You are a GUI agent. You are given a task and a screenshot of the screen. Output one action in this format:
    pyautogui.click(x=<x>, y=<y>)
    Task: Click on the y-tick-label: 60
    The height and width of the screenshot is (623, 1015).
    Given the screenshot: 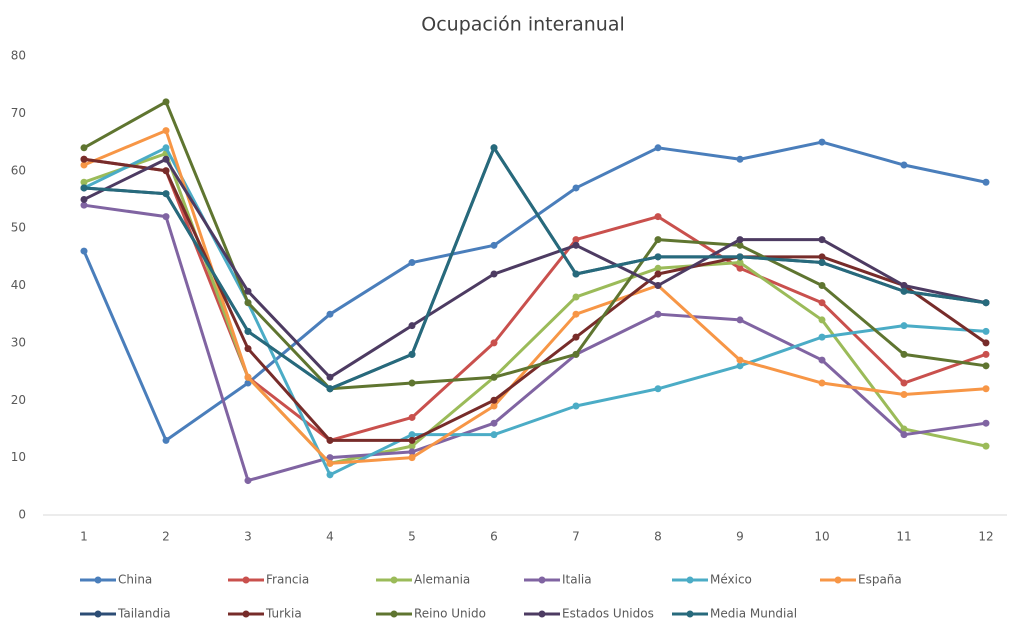 What is the action you would take?
    pyautogui.click(x=18, y=170)
    